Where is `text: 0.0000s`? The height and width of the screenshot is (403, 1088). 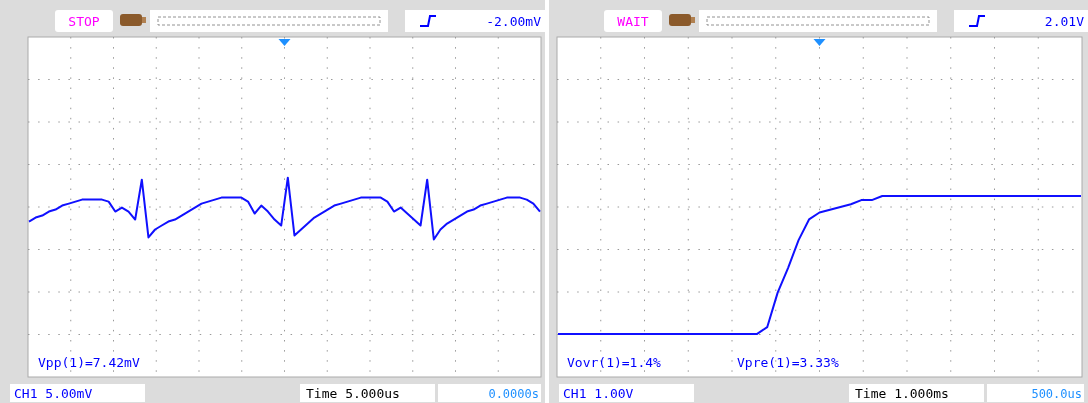
text: 0.0000s is located at coordinates (513, 394).